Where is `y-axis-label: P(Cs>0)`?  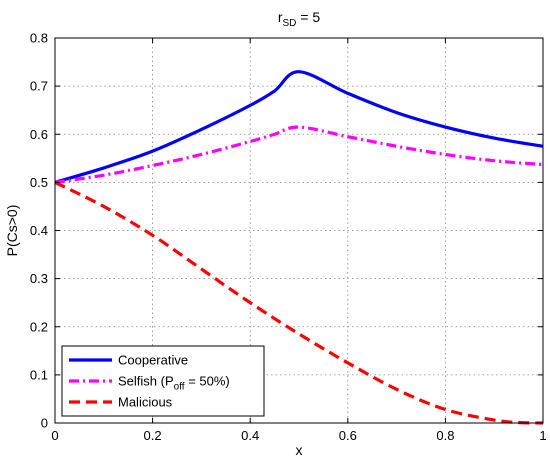 y-axis-label: P(Cs>0) is located at coordinates (12, 231).